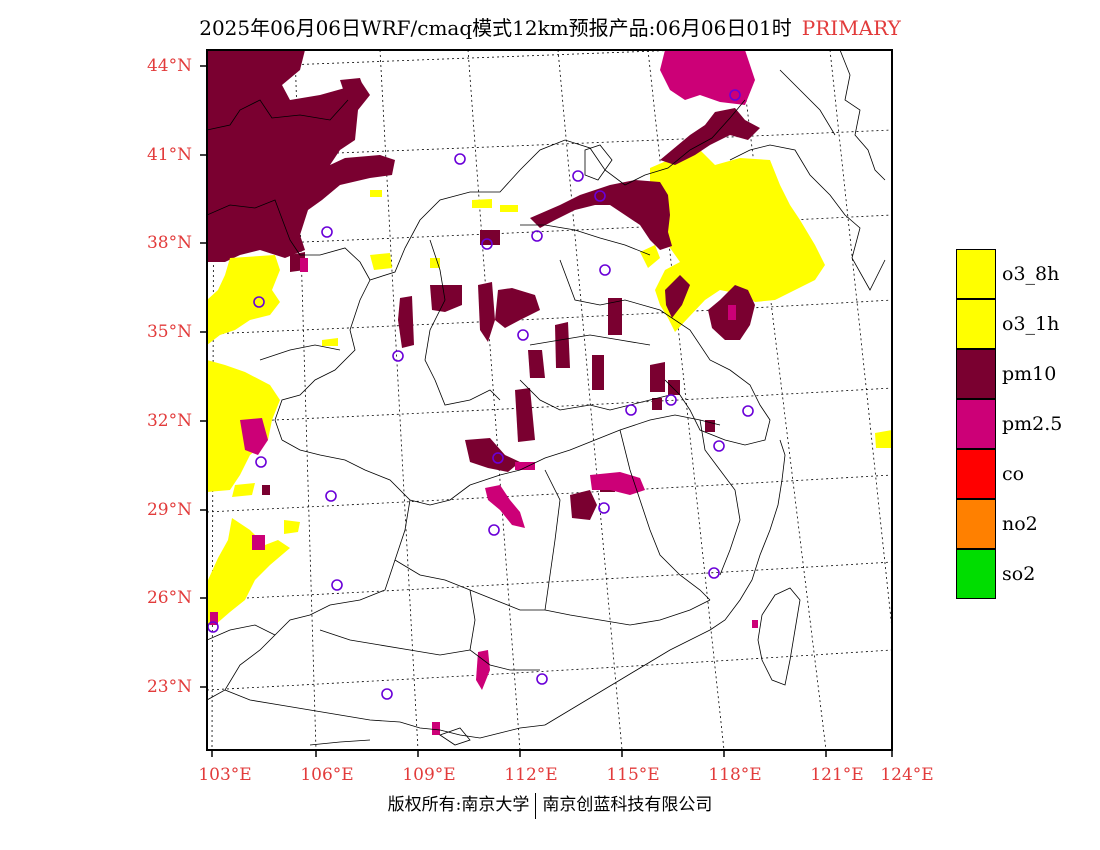 This screenshot has width=1100, height=850. What do you see at coordinates (169, 155) in the screenshot?
I see `lat-label-41n: 41°N` at bounding box center [169, 155].